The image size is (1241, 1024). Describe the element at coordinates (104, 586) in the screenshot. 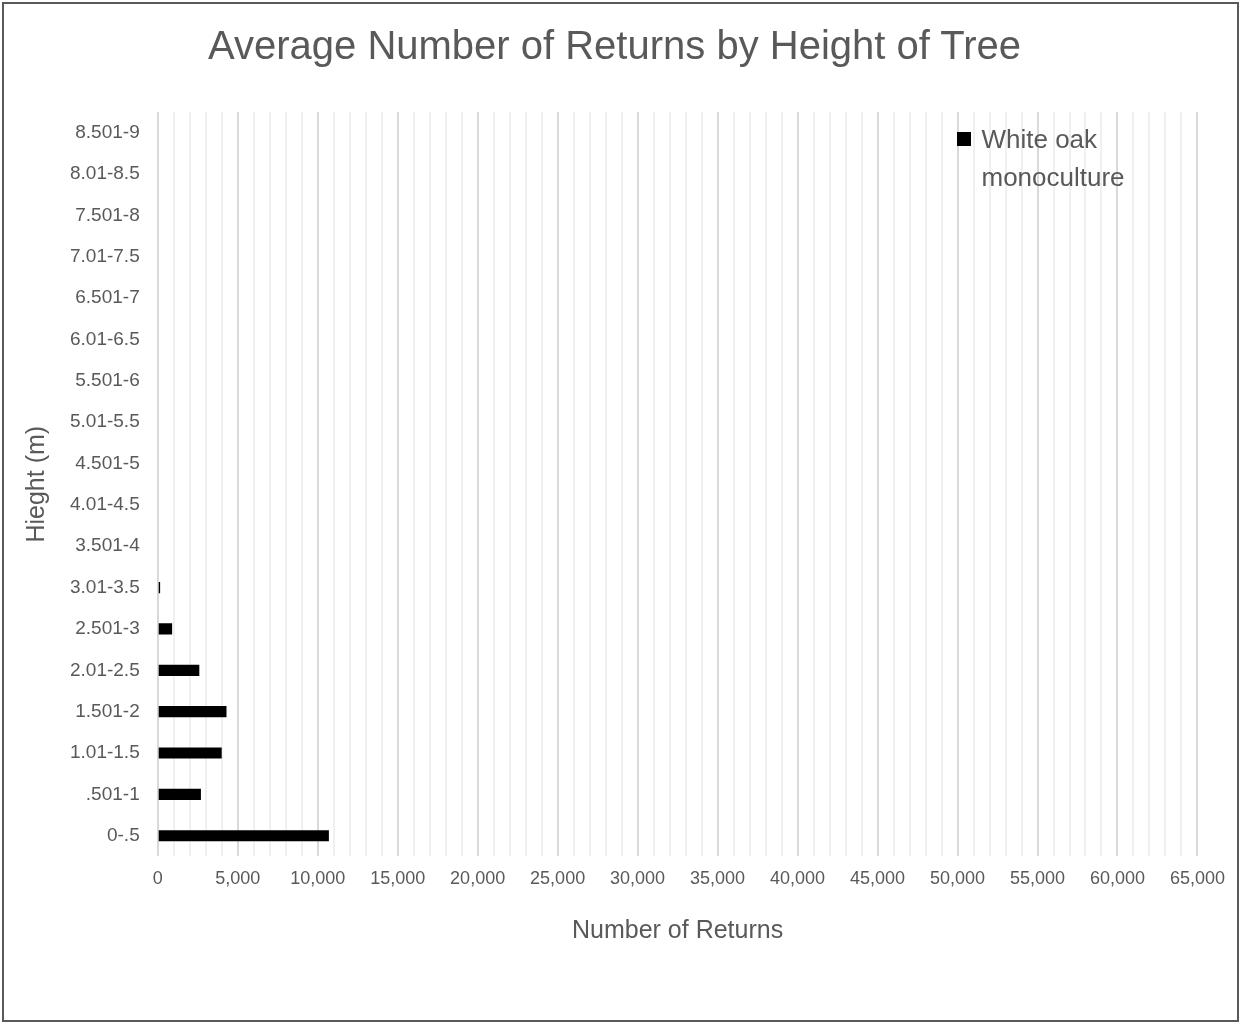

I see `y-tick-label: 3.01-3.5` at that location.